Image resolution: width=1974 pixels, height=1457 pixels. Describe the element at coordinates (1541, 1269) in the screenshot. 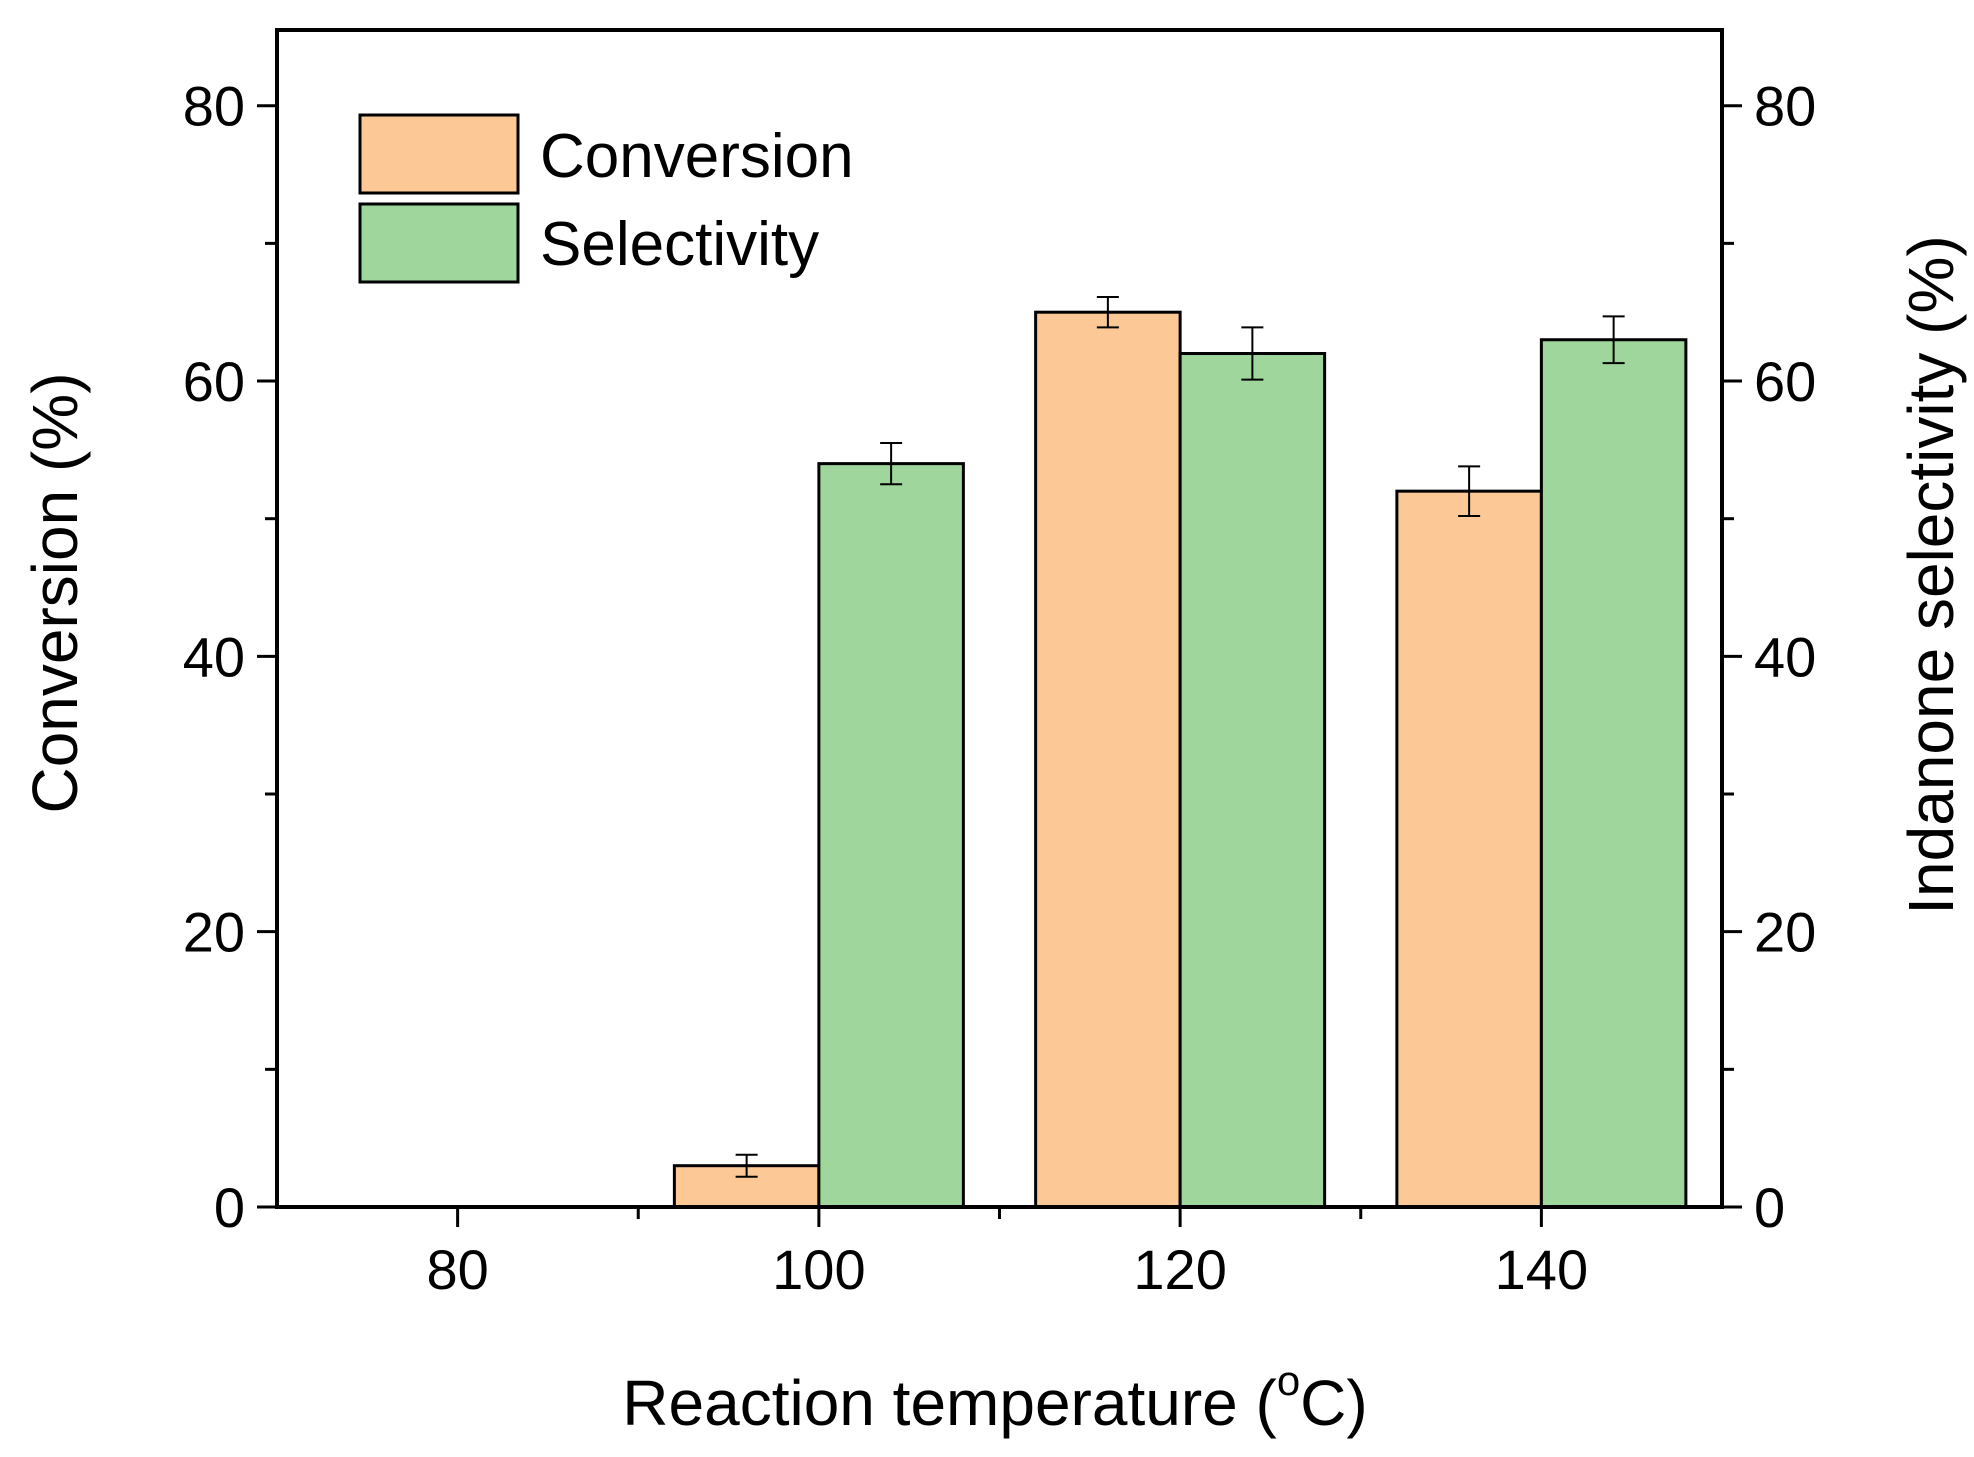

I see `x-tick-label: 140` at that location.